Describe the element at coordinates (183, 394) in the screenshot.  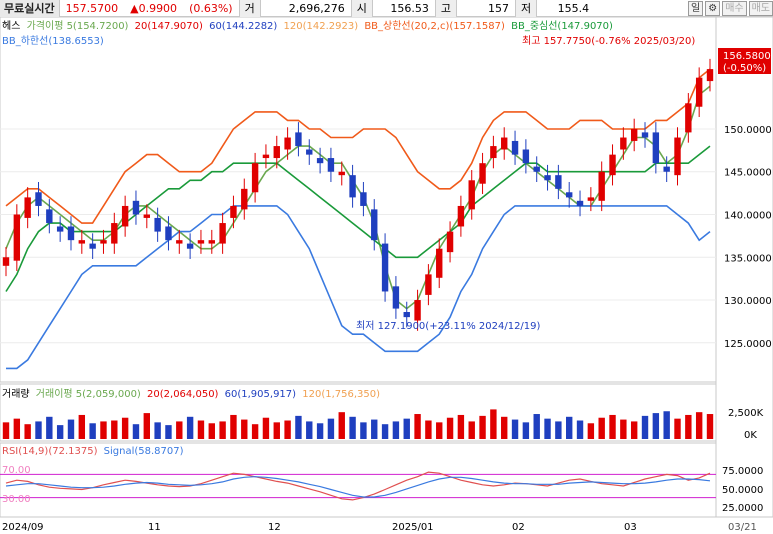
I see `vol-legend-ma20: 20(2,064,050)` at that location.